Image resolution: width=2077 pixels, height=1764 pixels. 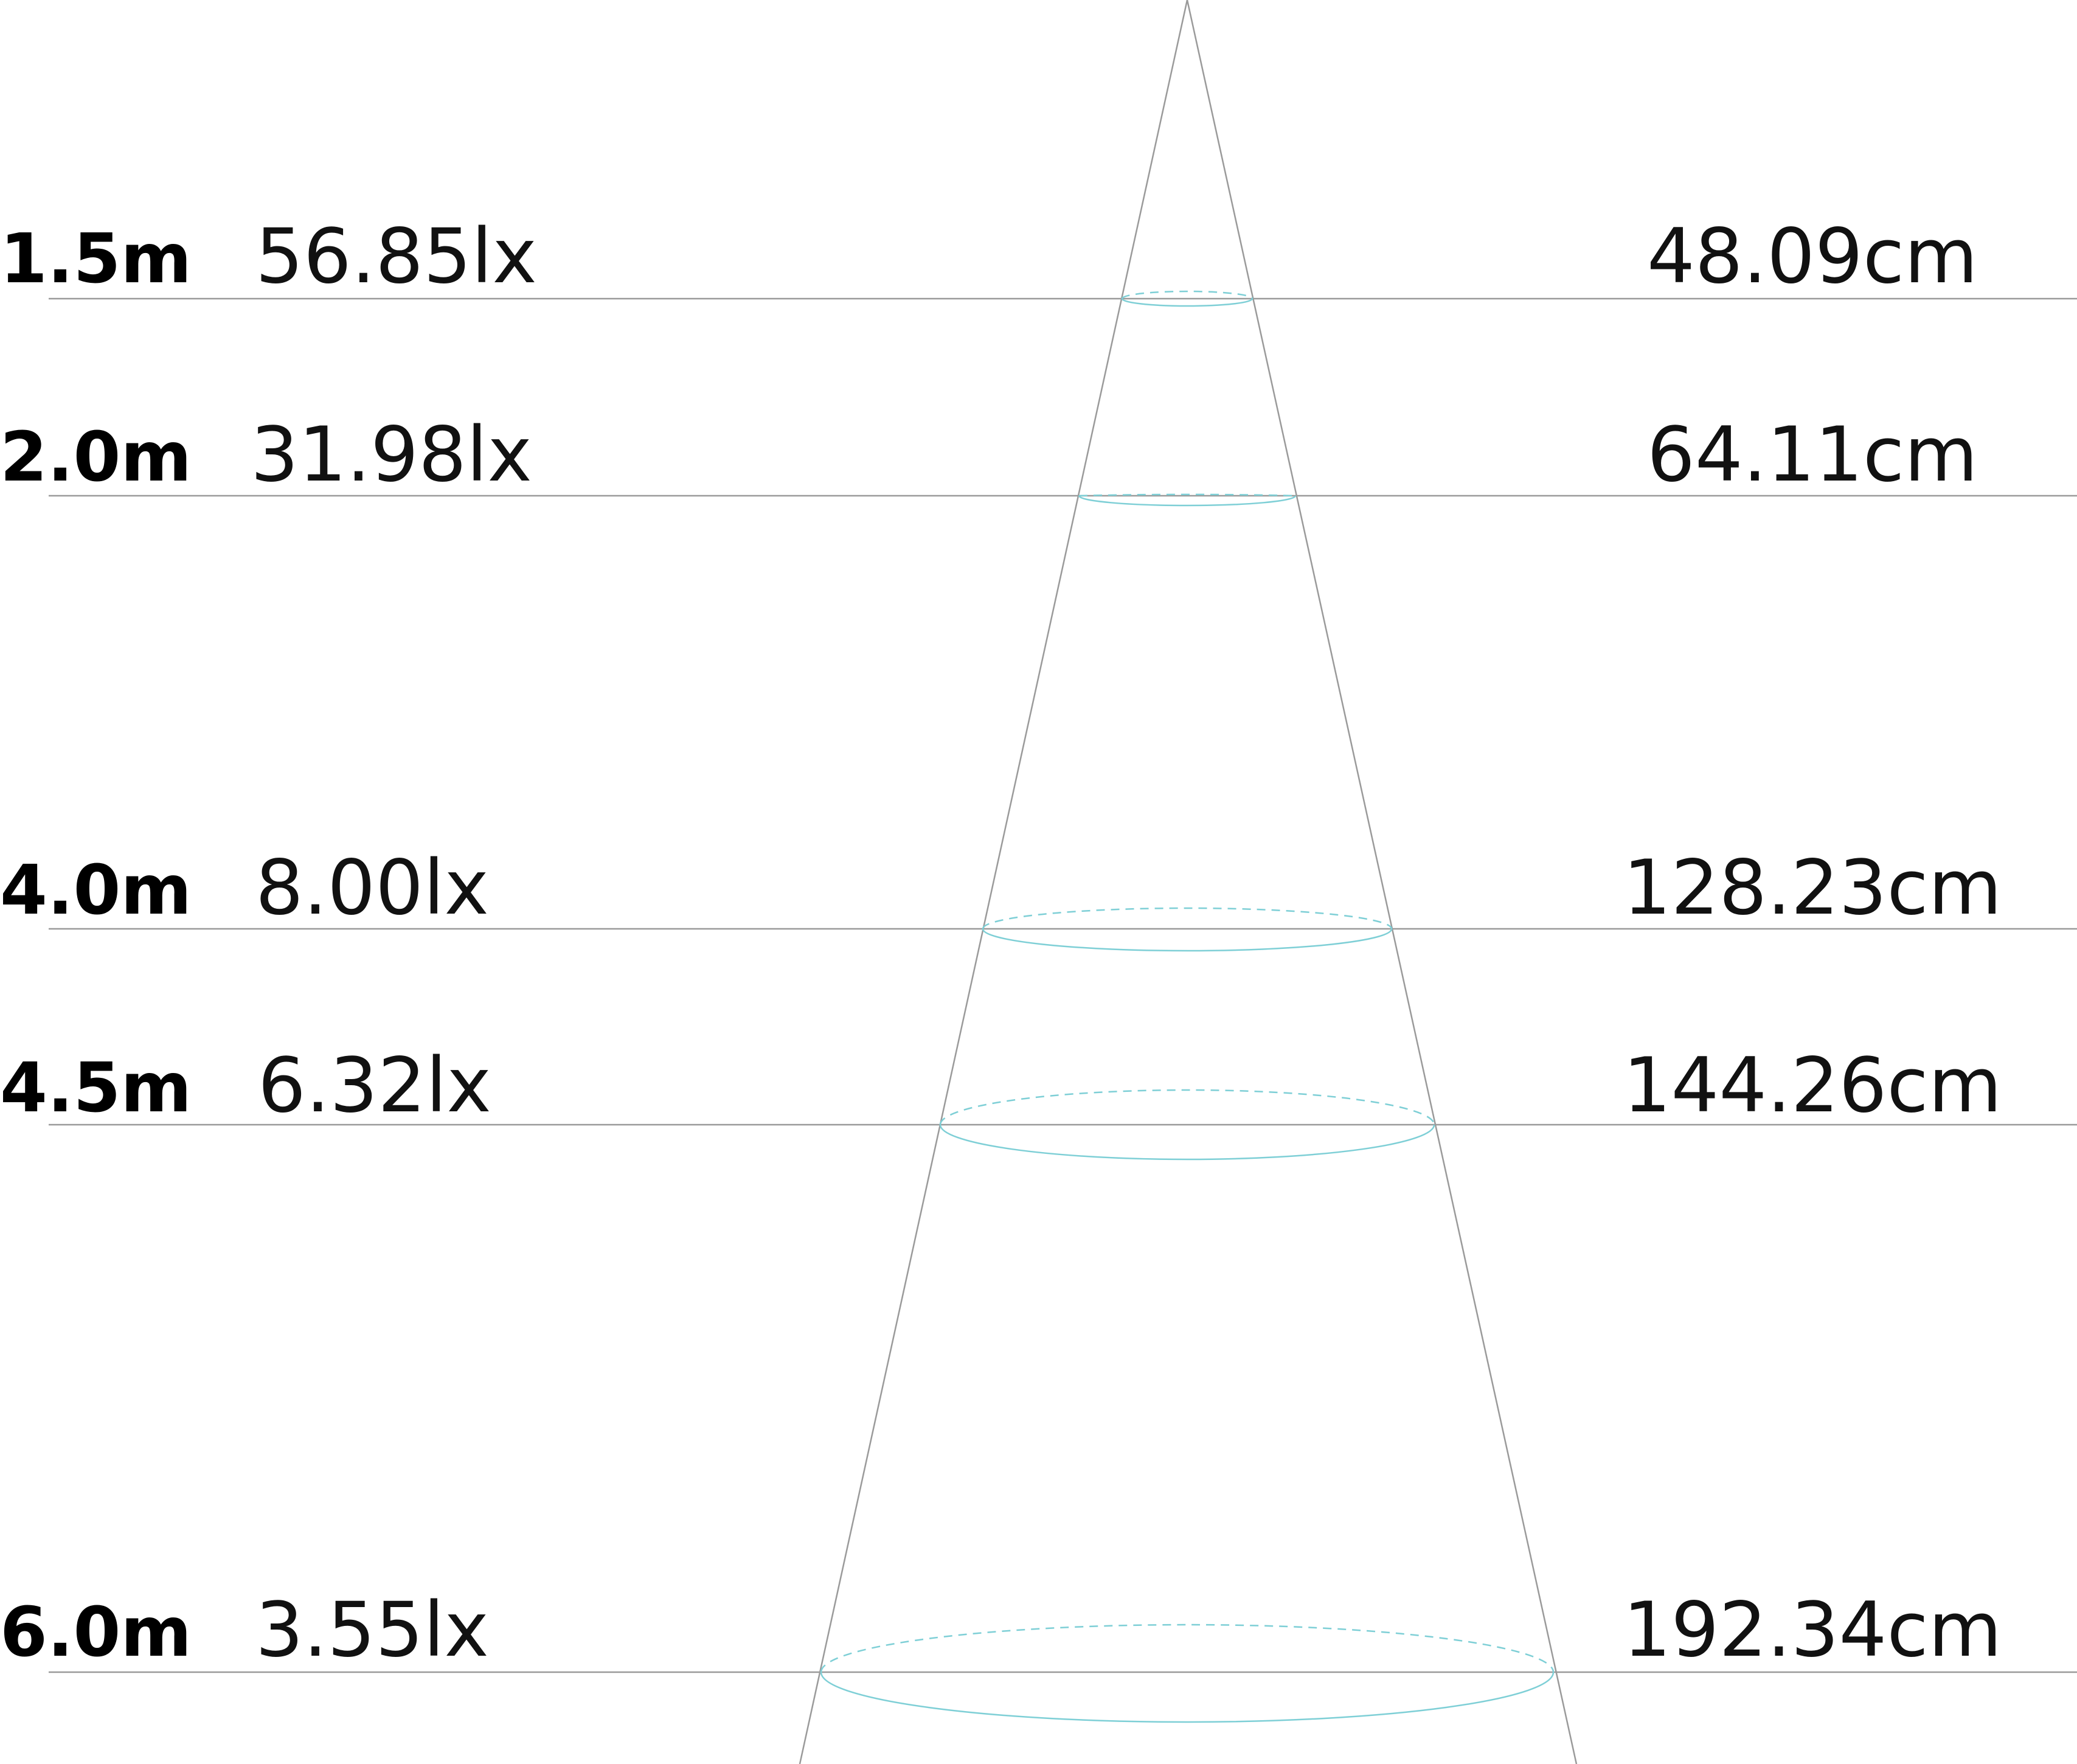 What do you see at coordinates (1812, 256) in the screenshot?
I see `beam-diameter-label: 48.09cm` at bounding box center [1812, 256].